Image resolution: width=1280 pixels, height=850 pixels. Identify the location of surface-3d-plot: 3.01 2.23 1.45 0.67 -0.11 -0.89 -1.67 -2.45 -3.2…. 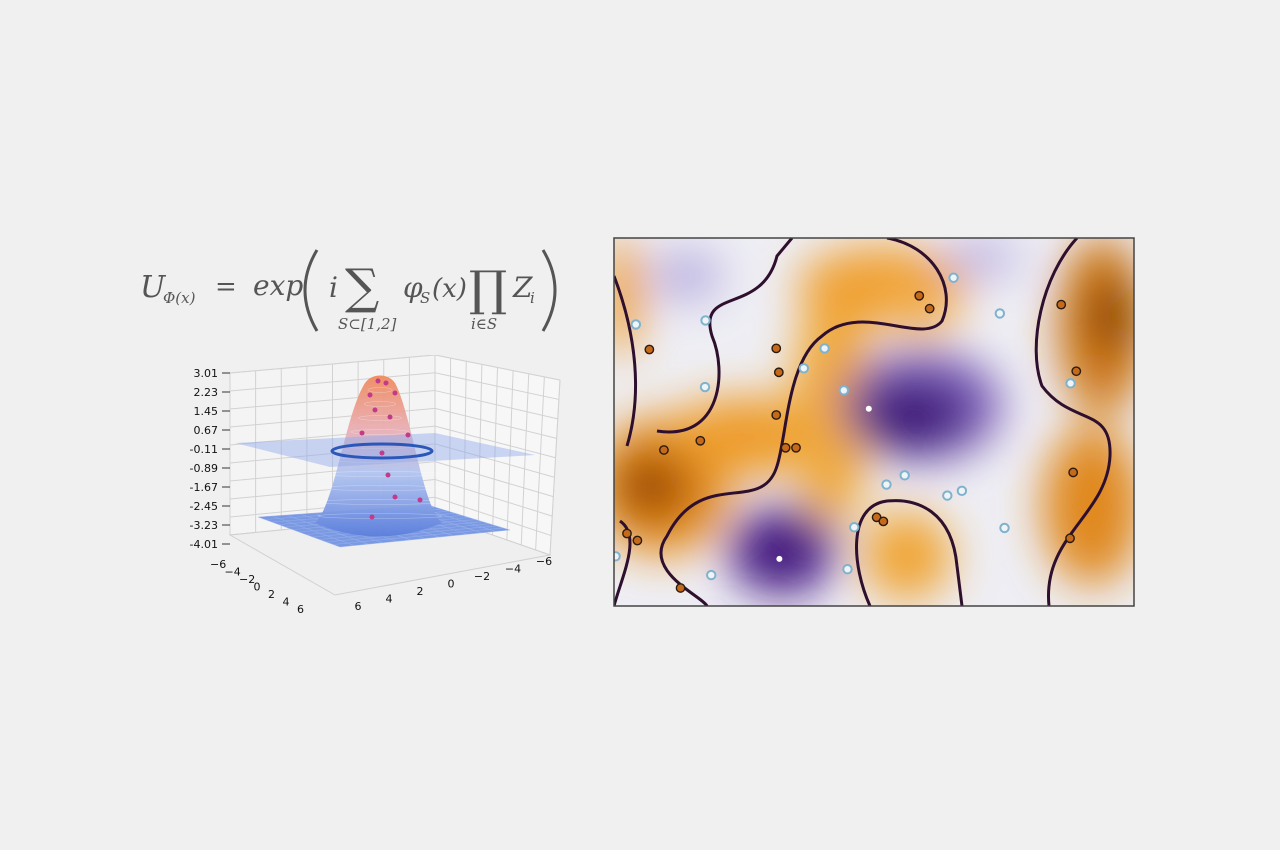
(375, 485).